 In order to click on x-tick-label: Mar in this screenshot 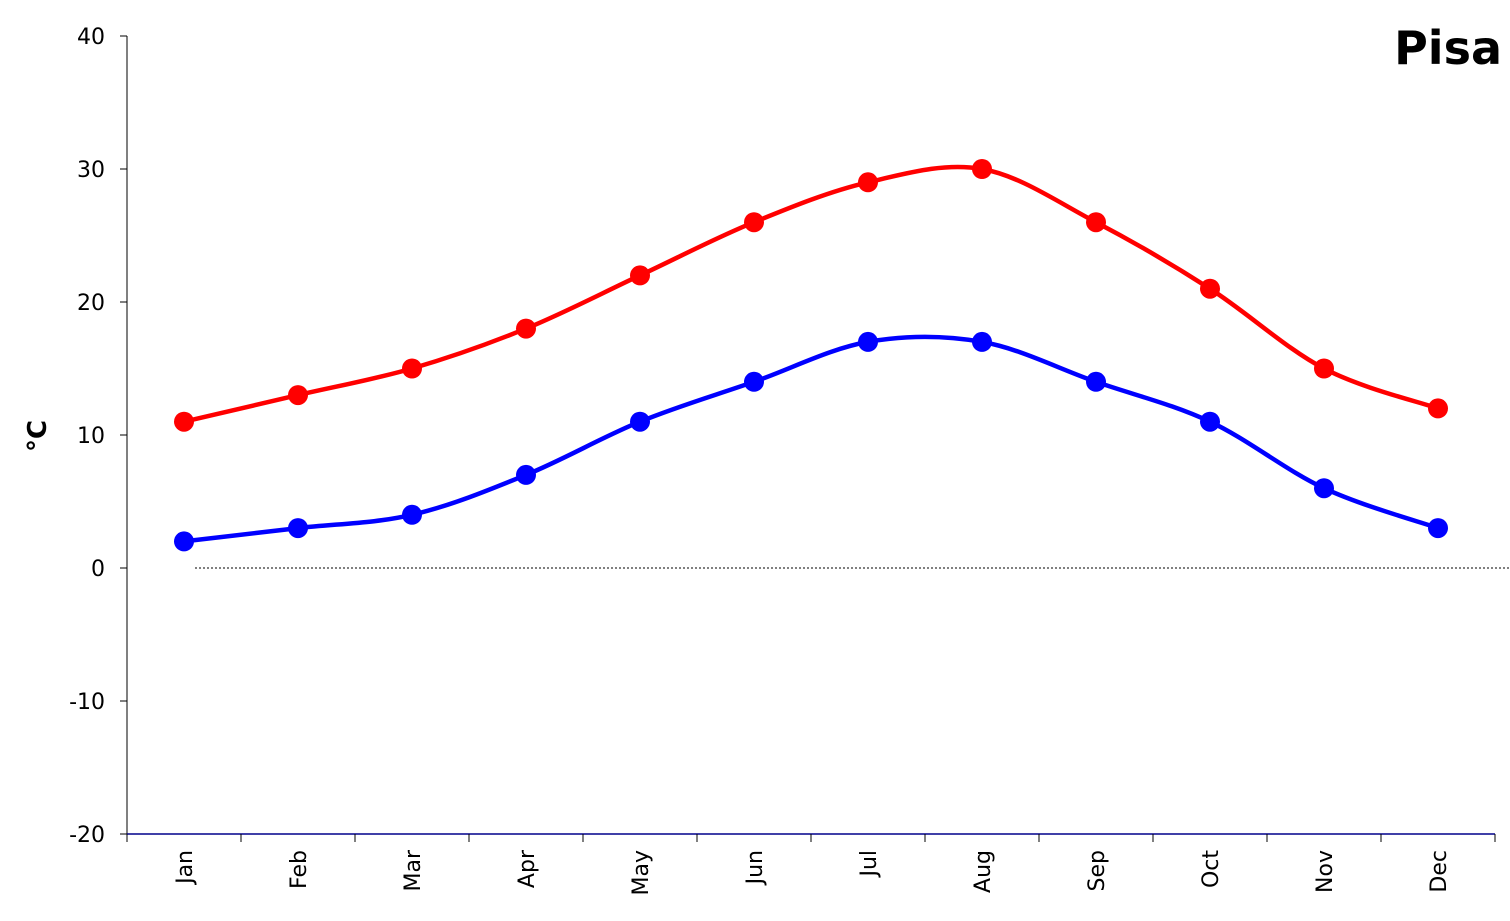, I will do `click(413, 870)`.